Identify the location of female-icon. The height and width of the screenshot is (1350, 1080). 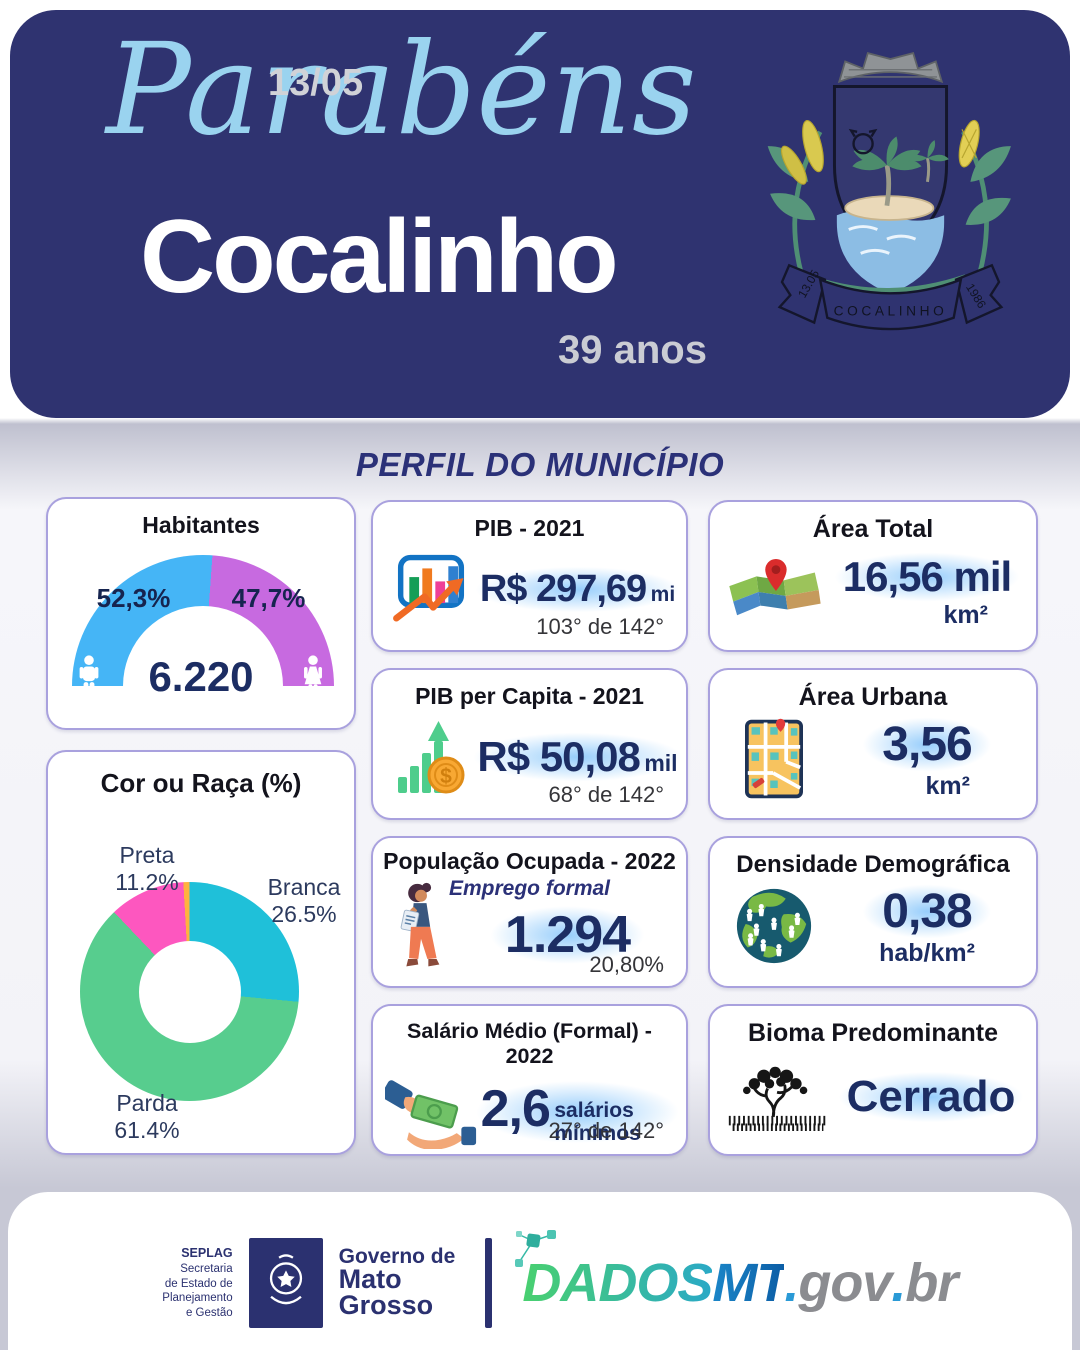
(313, 677).